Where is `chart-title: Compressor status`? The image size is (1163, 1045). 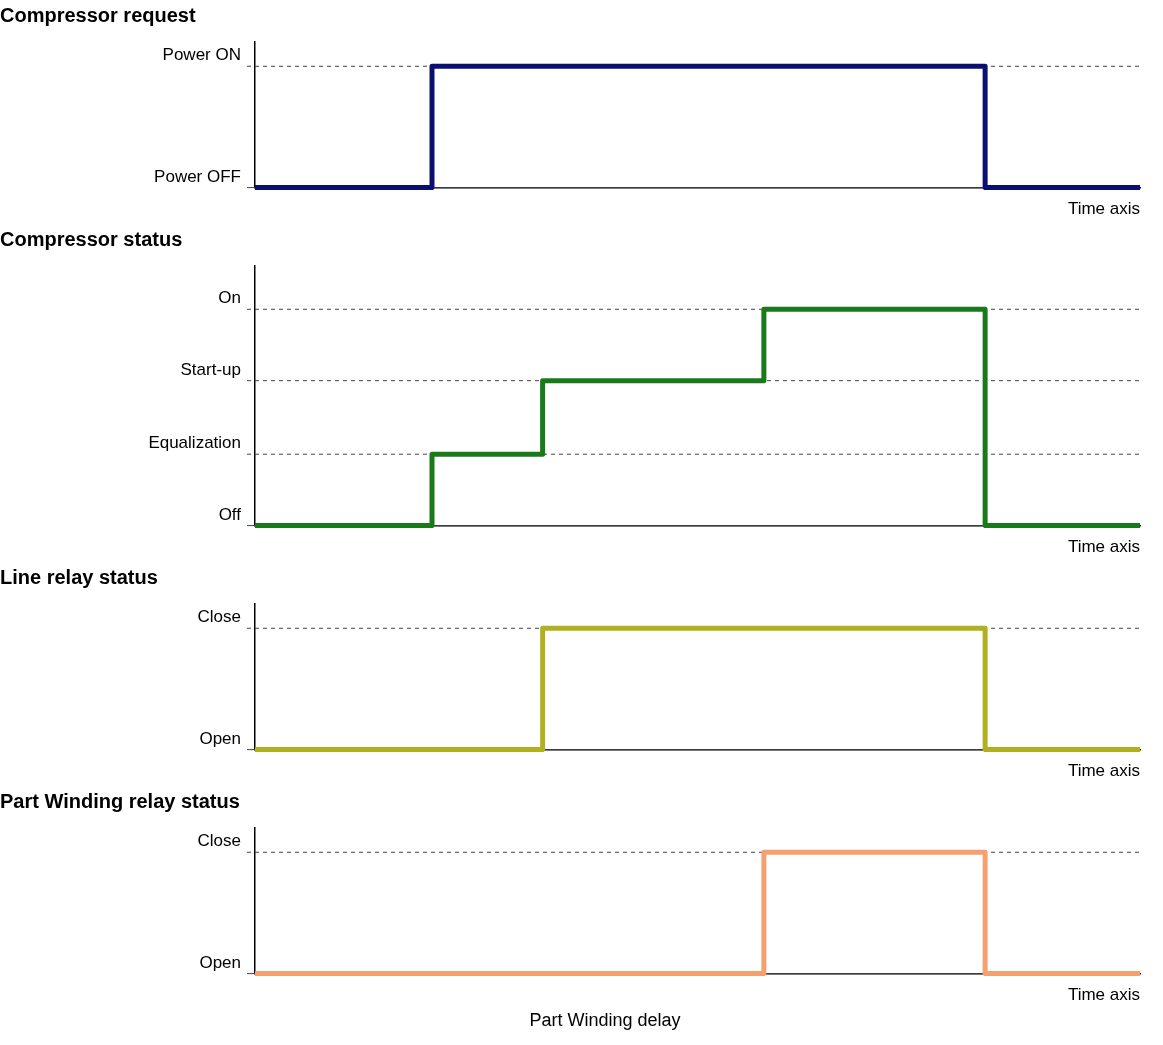
chart-title: Compressor status is located at coordinates (91, 238).